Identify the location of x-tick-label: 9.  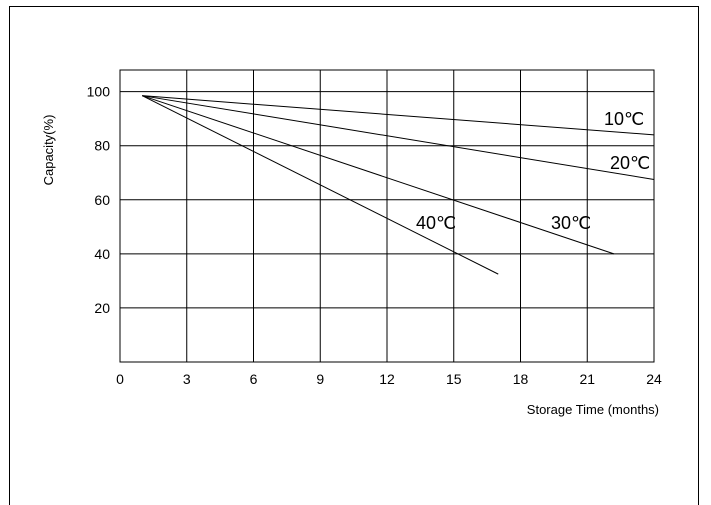
(320, 379).